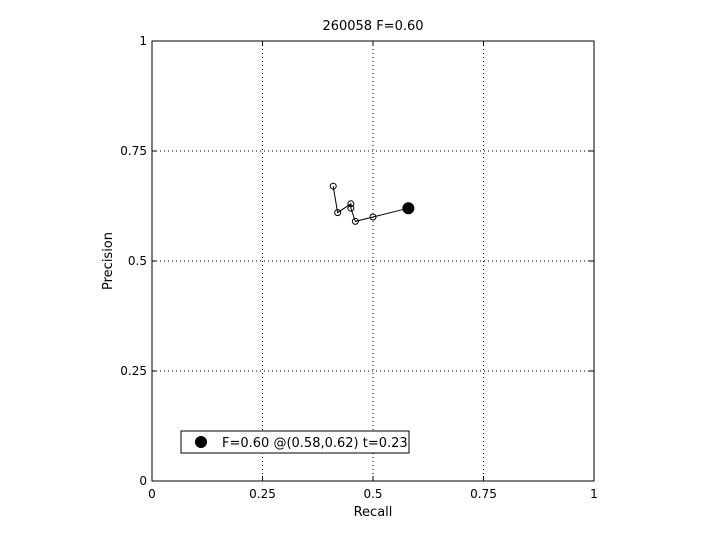 Image resolution: width=720 pixels, height=540 pixels. Describe the element at coordinates (137, 261) in the screenshot. I see `y-tick-label: 0.5` at that location.